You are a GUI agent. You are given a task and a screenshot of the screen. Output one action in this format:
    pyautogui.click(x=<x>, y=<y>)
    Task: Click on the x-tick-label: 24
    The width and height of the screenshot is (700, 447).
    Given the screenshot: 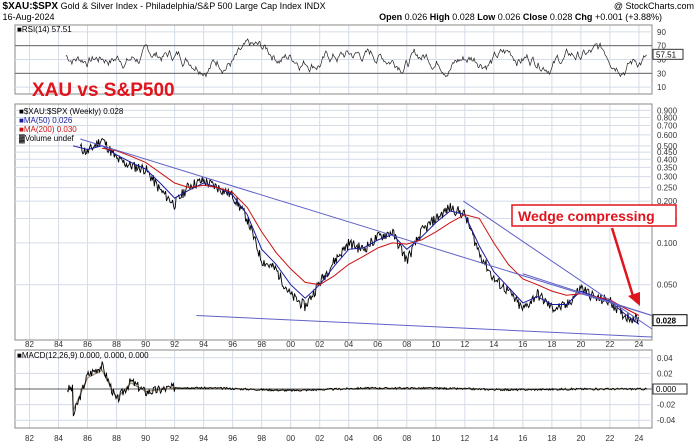 What is the action you would take?
    pyautogui.click(x=638, y=344)
    